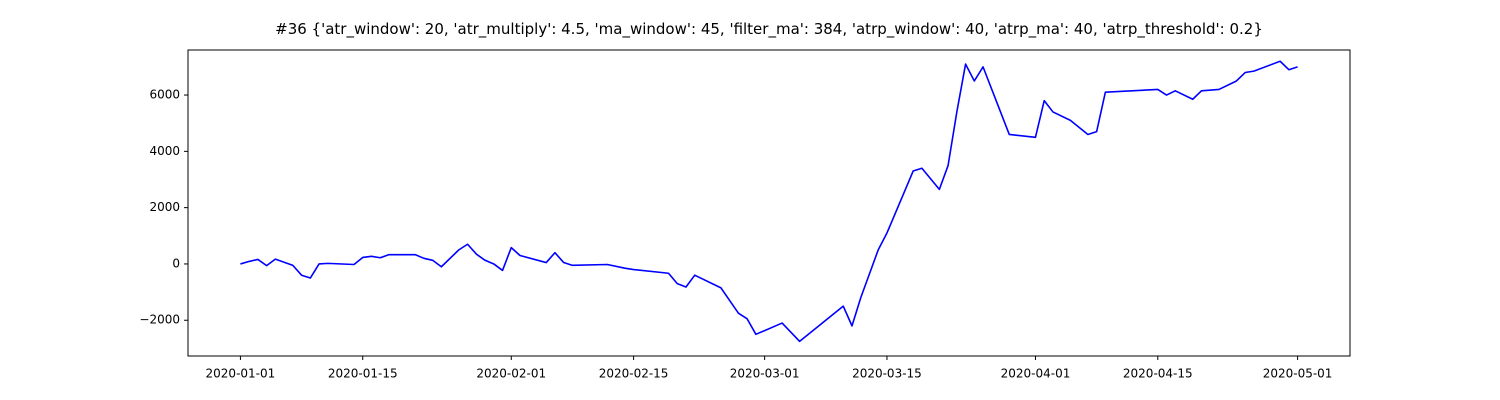 This screenshot has height=400, width=1500. Describe the element at coordinates (176, 263) in the screenshot. I see `y-tick-label: 0` at that location.